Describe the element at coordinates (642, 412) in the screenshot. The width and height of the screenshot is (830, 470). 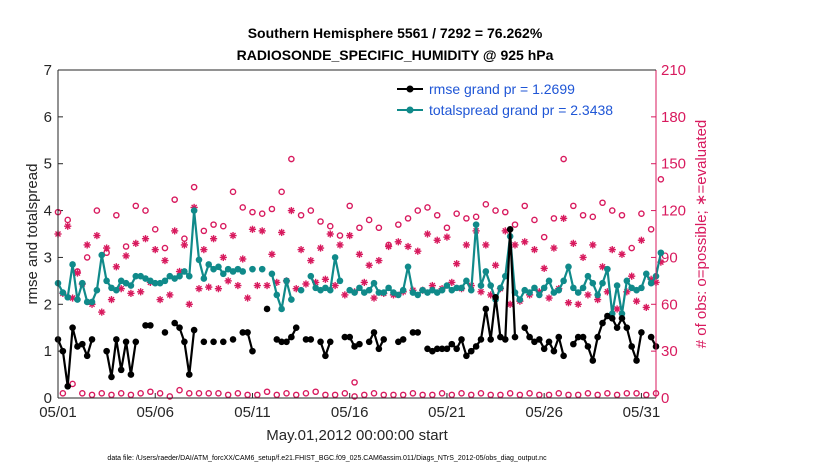
I see `x-tick-label: 05/31` at that location.